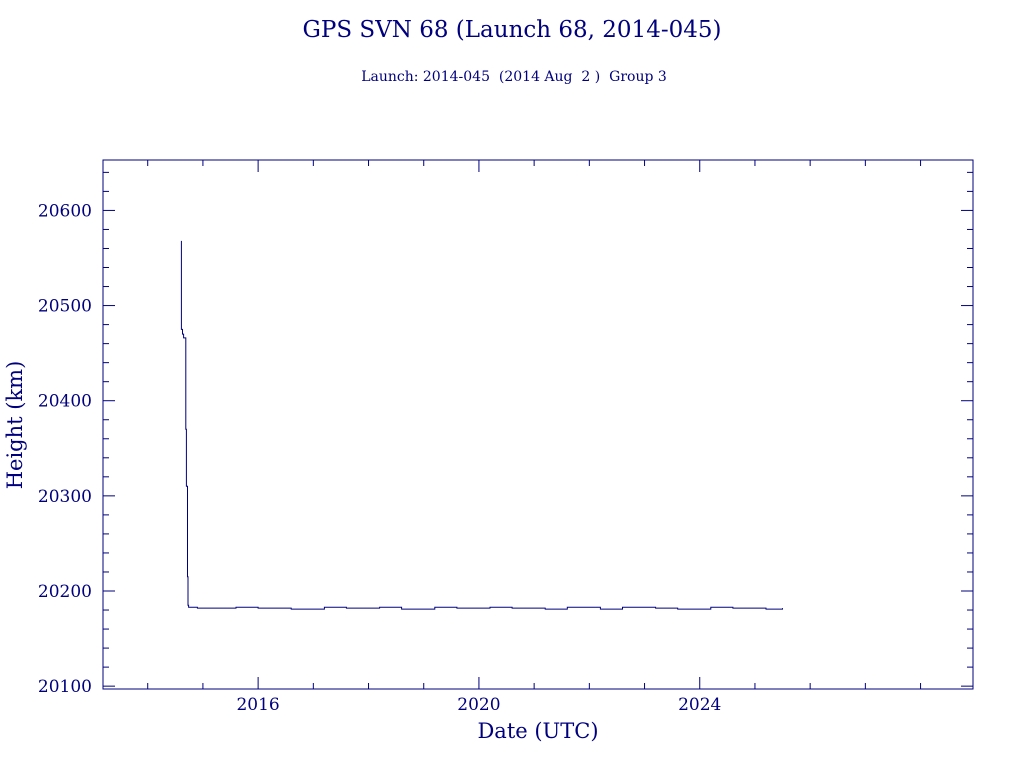 This screenshot has width=1024, height=768. I want to click on y-tick-label: 20500, so click(65, 307).